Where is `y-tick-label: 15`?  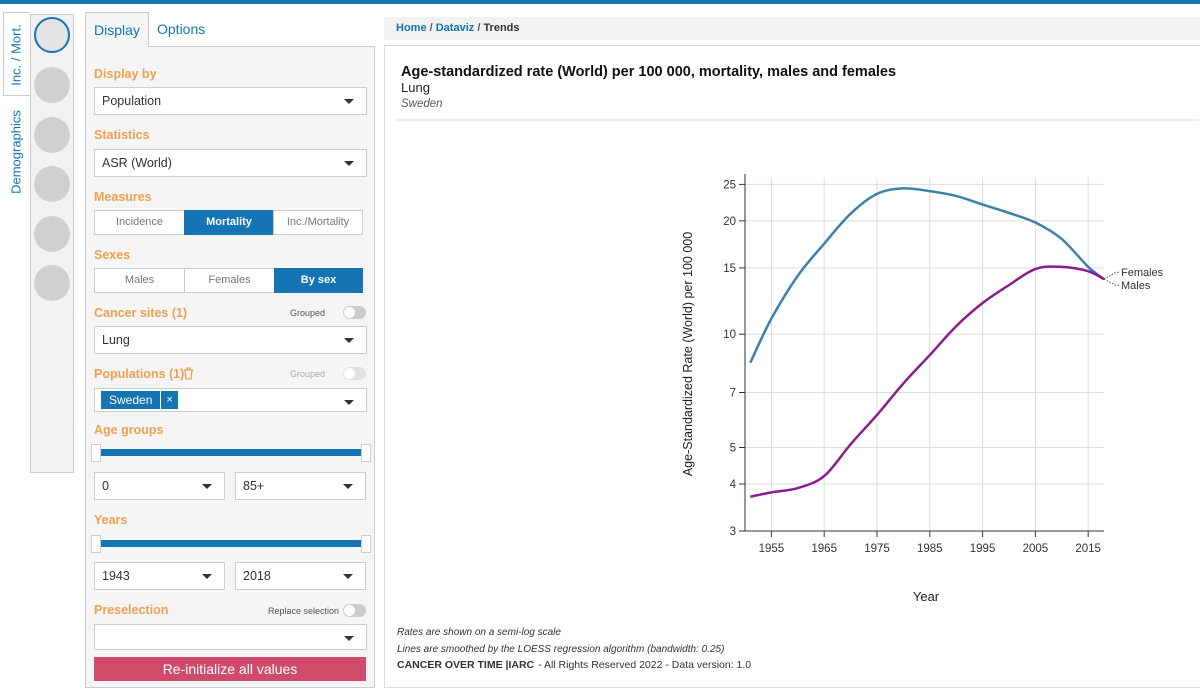 y-tick-label: 15 is located at coordinates (729, 269).